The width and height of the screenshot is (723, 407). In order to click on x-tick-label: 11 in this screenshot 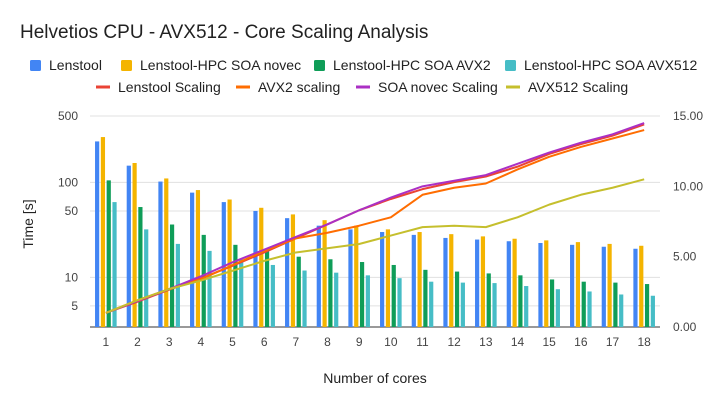, I will do `click(422, 342)`.